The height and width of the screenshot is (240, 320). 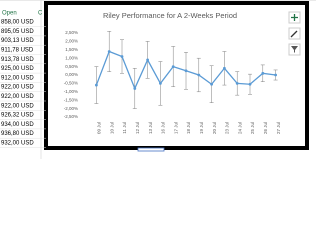 I want to click on y-tick-label: 0,50%, so click(x=71, y=66).